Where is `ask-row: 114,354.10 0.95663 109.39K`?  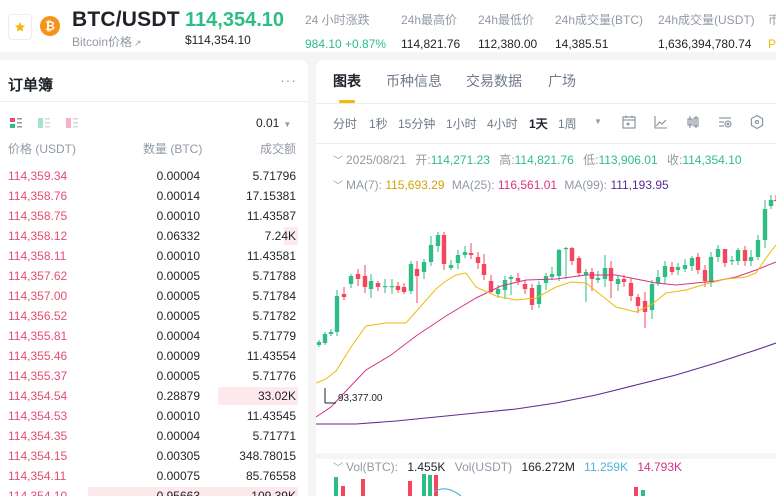 ask-row: 114,354.10 0.95663 109.39K is located at coordinates (154, 491).